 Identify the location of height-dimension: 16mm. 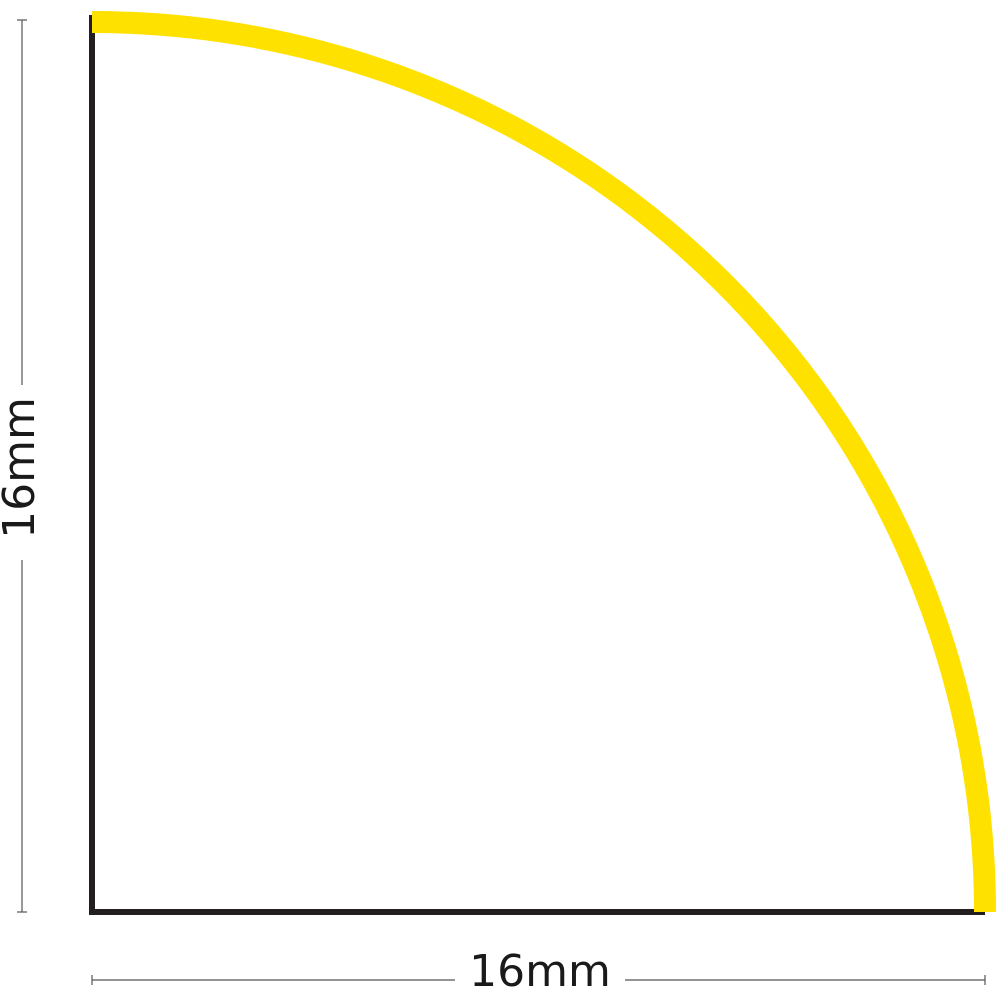
(22, 466).